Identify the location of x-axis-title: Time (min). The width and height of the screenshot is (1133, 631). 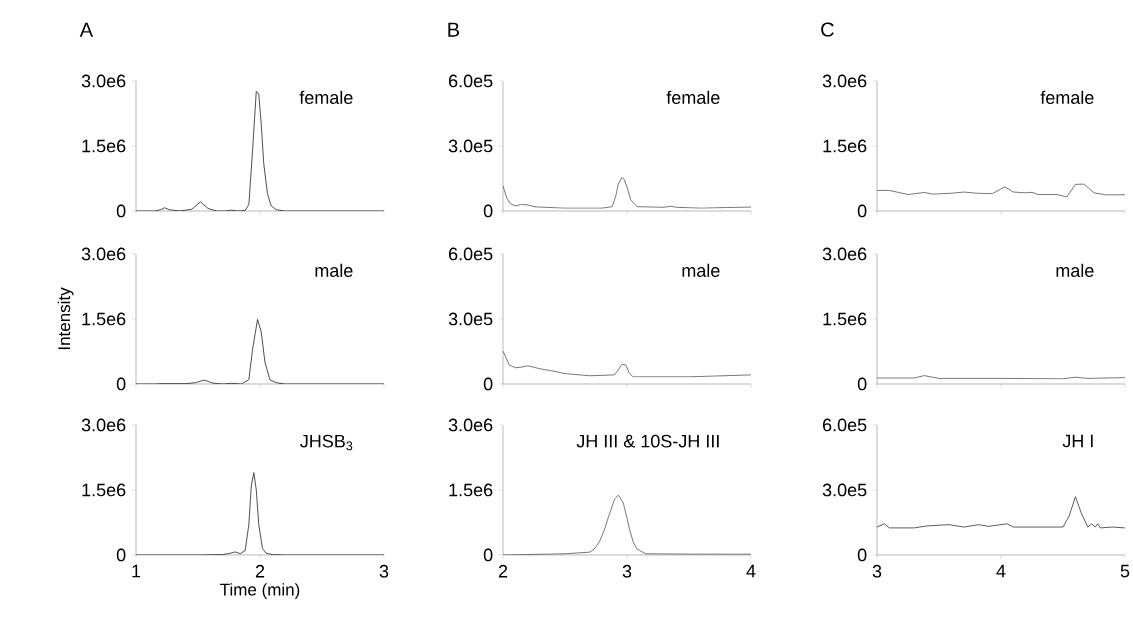
(260, 591).